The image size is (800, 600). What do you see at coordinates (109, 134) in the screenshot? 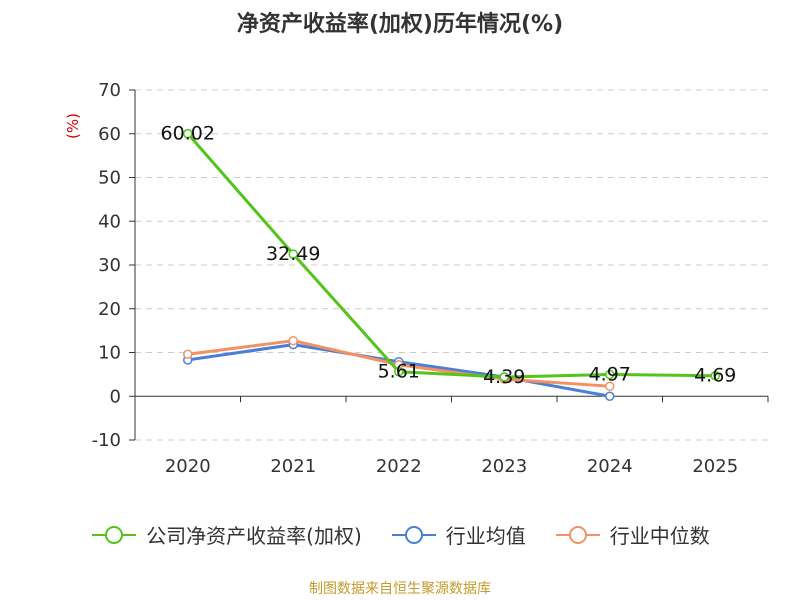
I see `y-tick-label: 60` at bounding box center [109, 134].